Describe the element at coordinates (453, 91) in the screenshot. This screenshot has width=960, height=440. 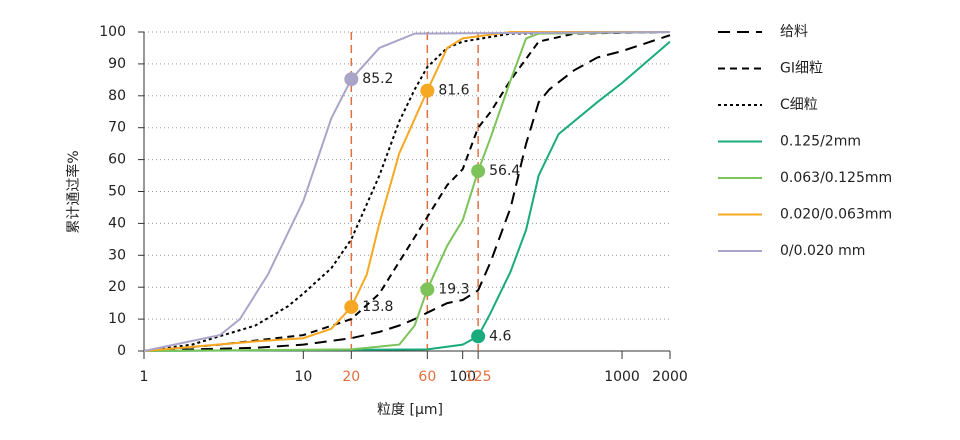
I see `data-label: 81.6` at that location.